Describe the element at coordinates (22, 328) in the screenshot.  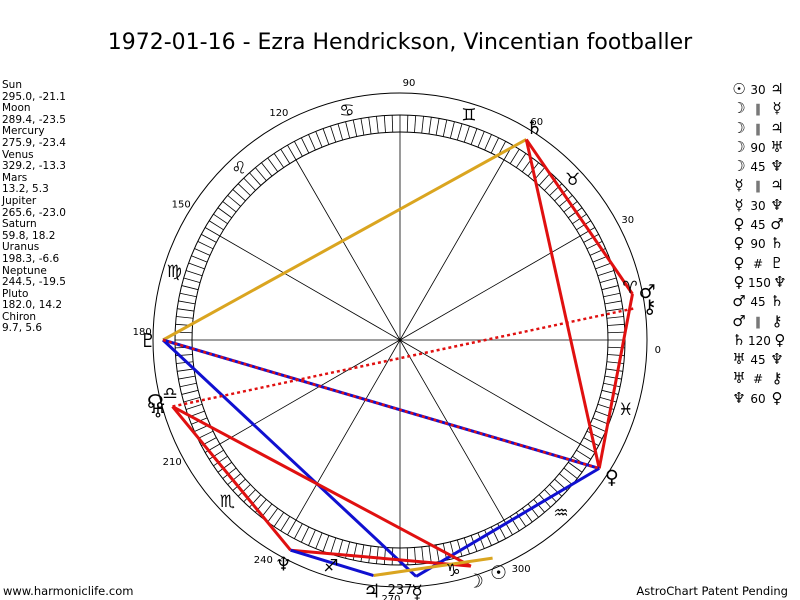
I see `planet-coords: 9.7, 5.6` at that location.